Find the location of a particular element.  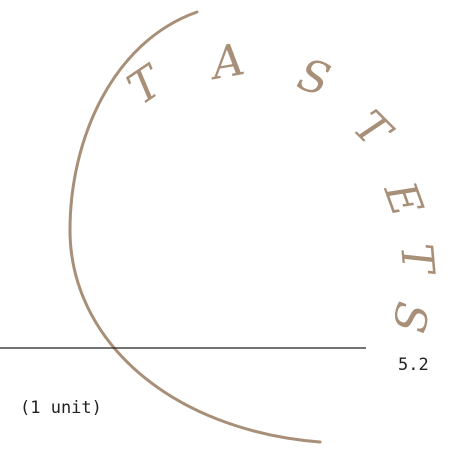

logo-letter-7: S is located at coordinates (409, 317).